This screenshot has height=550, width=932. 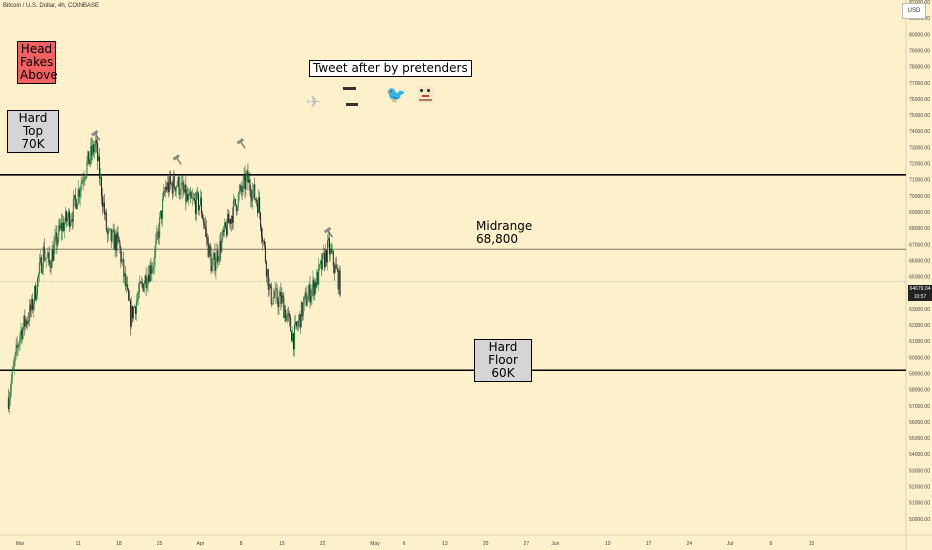 What do you see at coordinates (37, 62) in the screenshot?
I see `head-fakes-note: Head Fakes Above` at bounding box center [37, 62].